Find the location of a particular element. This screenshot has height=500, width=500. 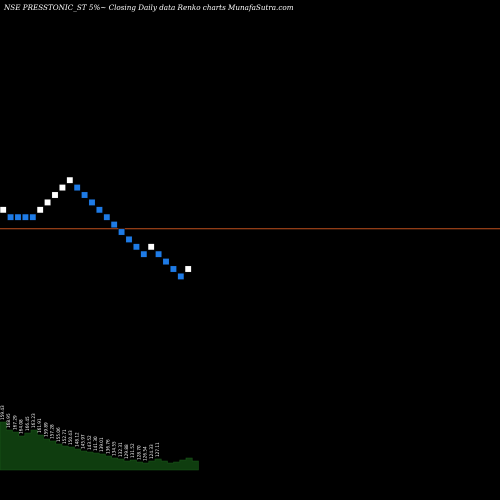

volume-label: 124.33 is located at coordinates (151, 451).